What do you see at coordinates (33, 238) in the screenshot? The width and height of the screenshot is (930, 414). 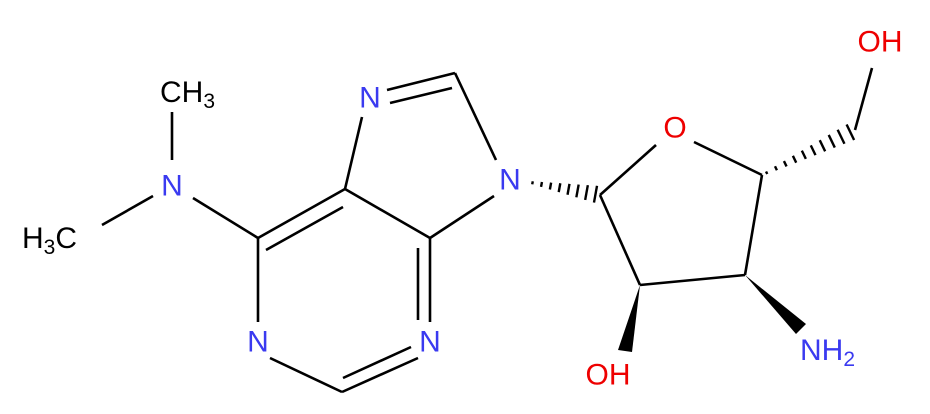 I see `atom-text: H` at bounding box center [33, 238].